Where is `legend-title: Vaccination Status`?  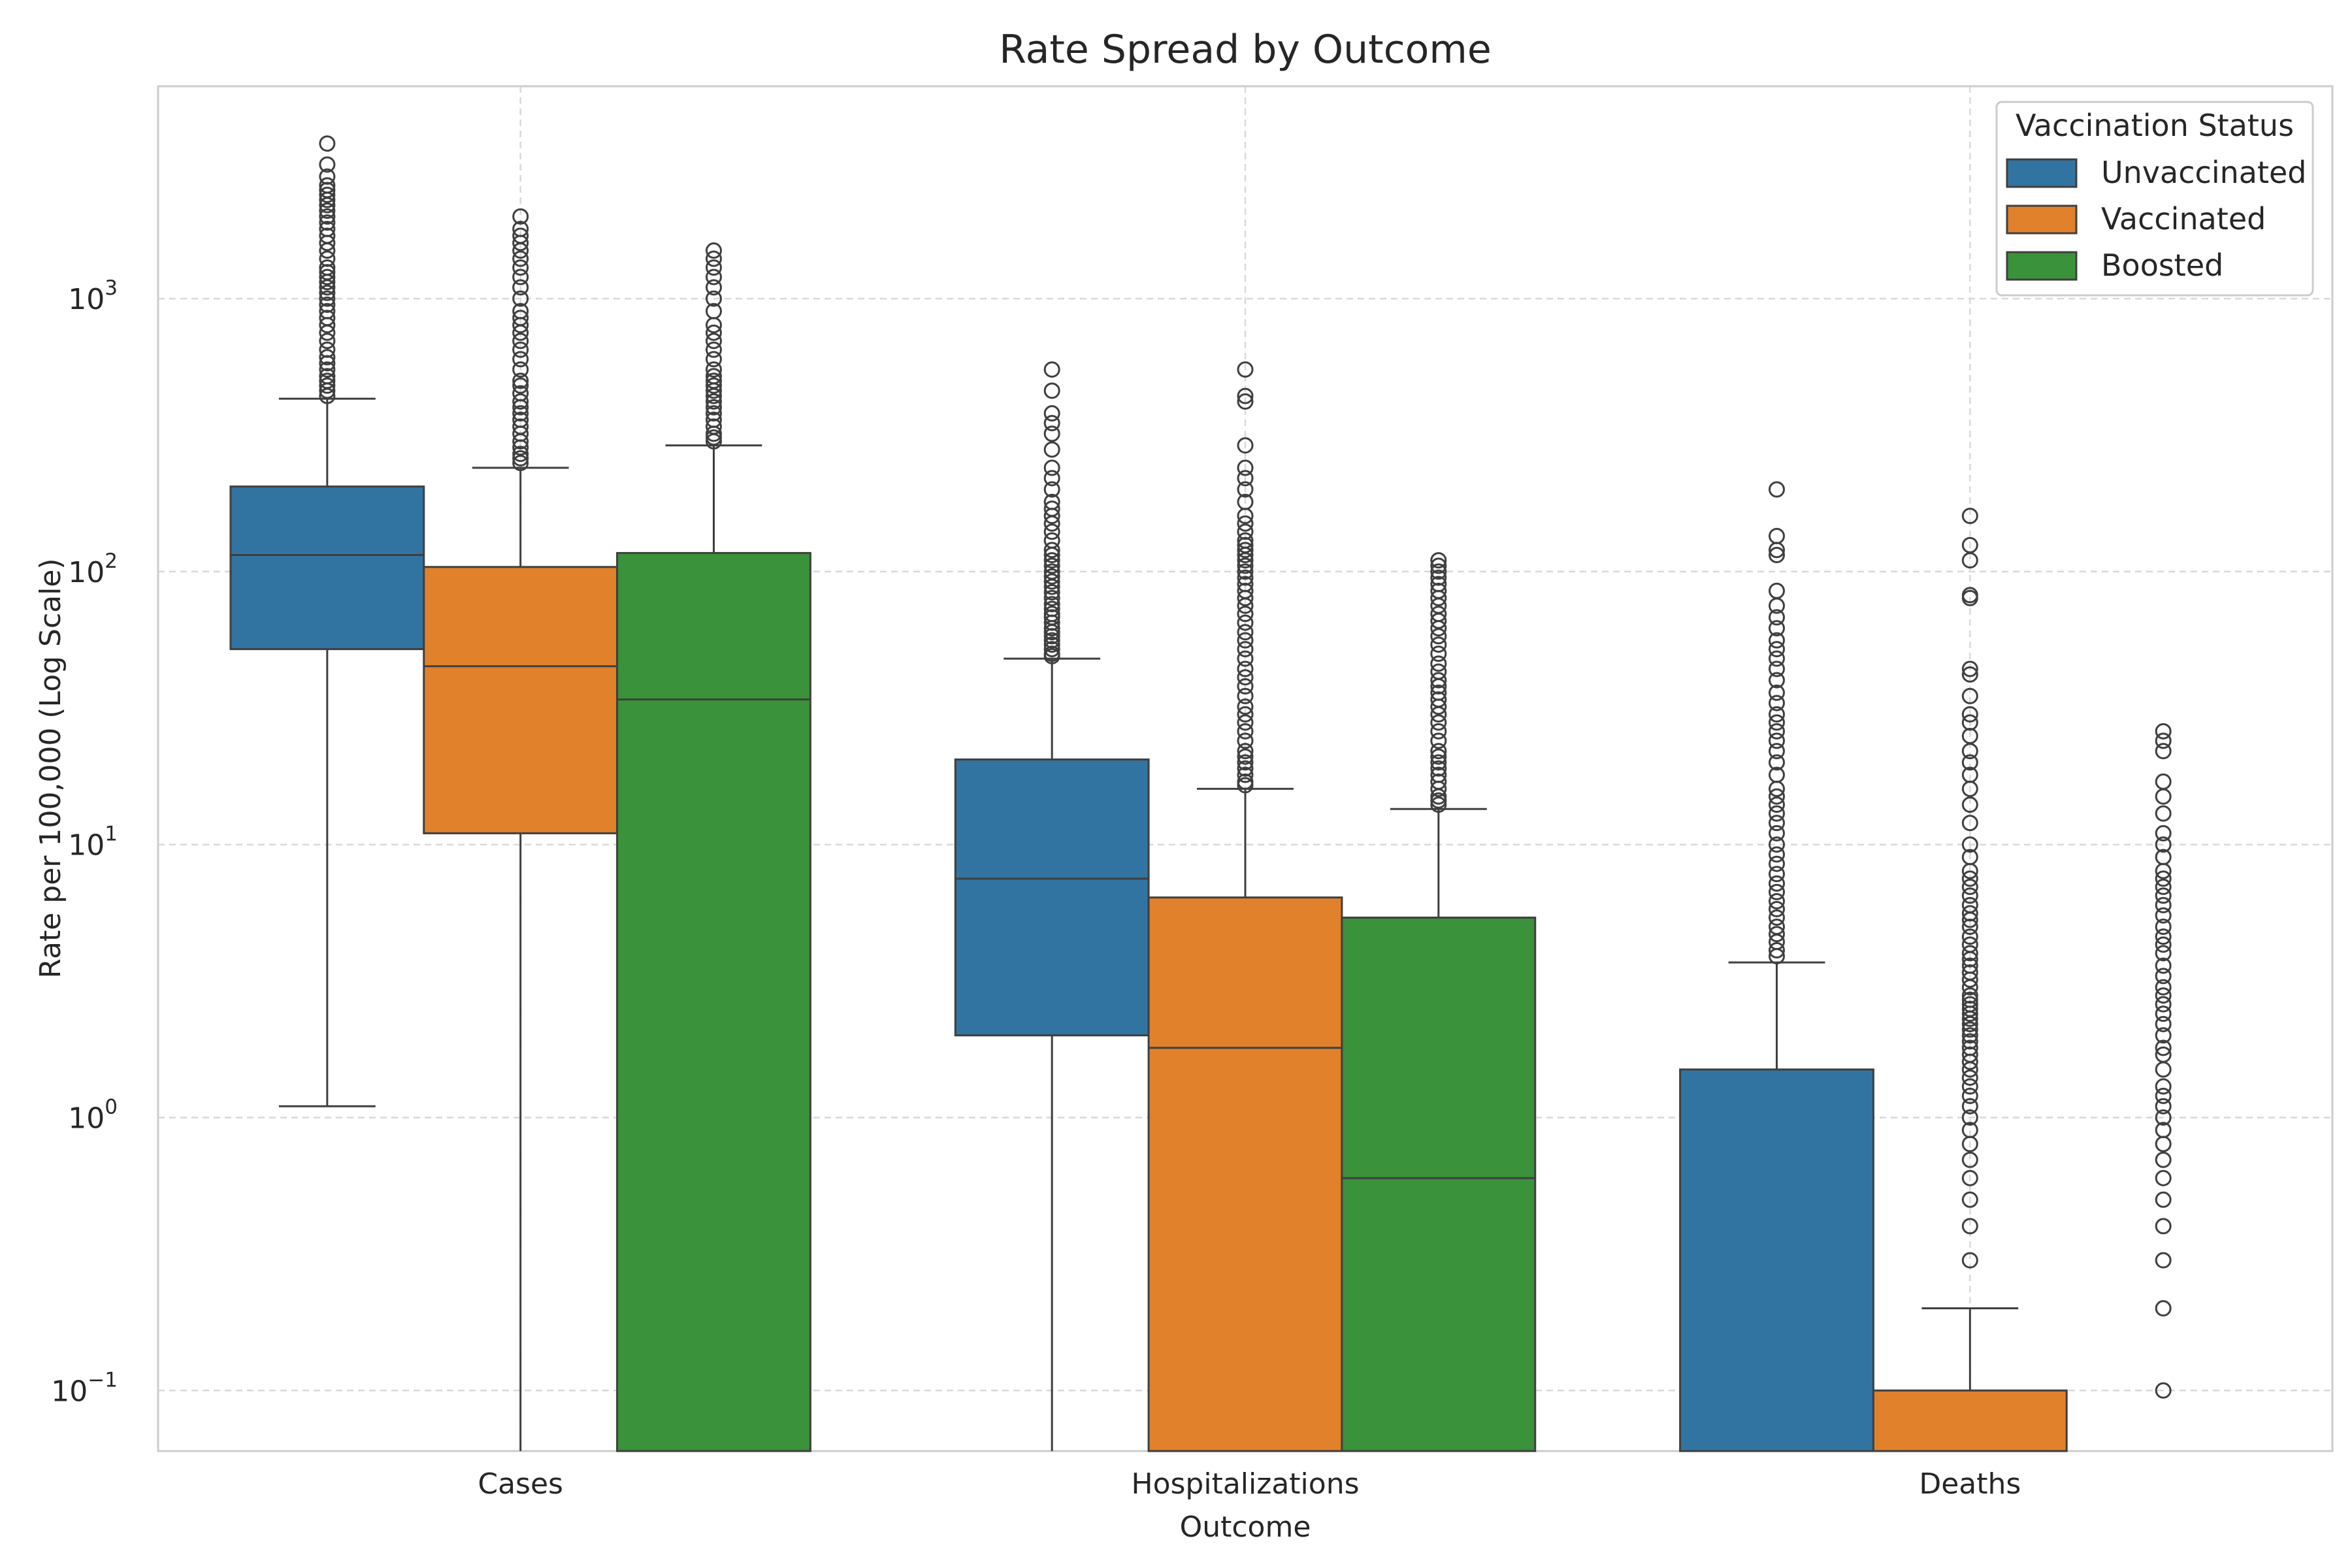
legend-title: Vaccination Status is located at coordinates (2155, 125).